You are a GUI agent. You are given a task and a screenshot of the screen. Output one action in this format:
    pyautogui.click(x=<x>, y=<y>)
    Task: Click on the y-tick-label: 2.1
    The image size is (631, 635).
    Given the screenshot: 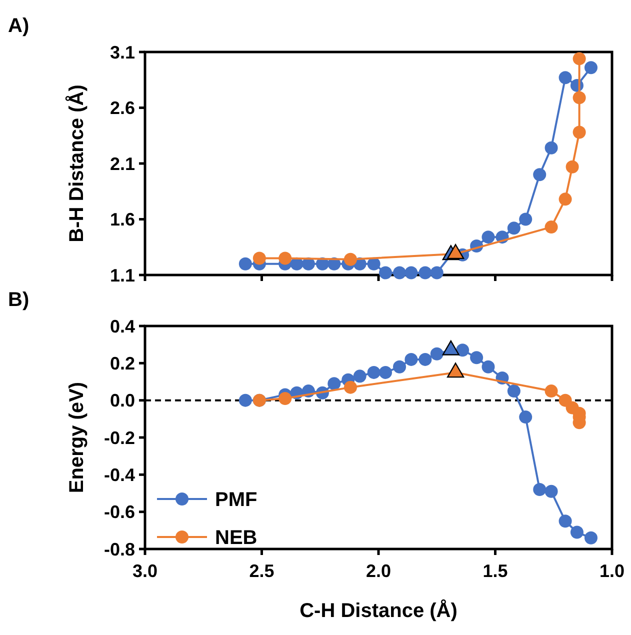 What is the action you would take?
    pyautogui.click(x=122, y=164)
    